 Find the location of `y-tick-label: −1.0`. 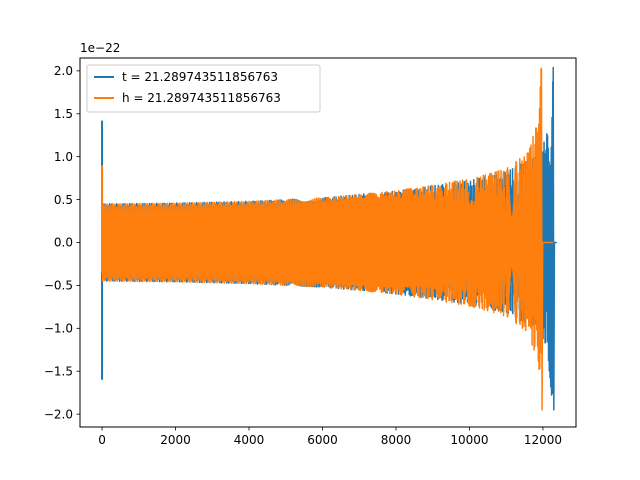

y-tick-label: −1.0 is located at coordinates (58, 329).